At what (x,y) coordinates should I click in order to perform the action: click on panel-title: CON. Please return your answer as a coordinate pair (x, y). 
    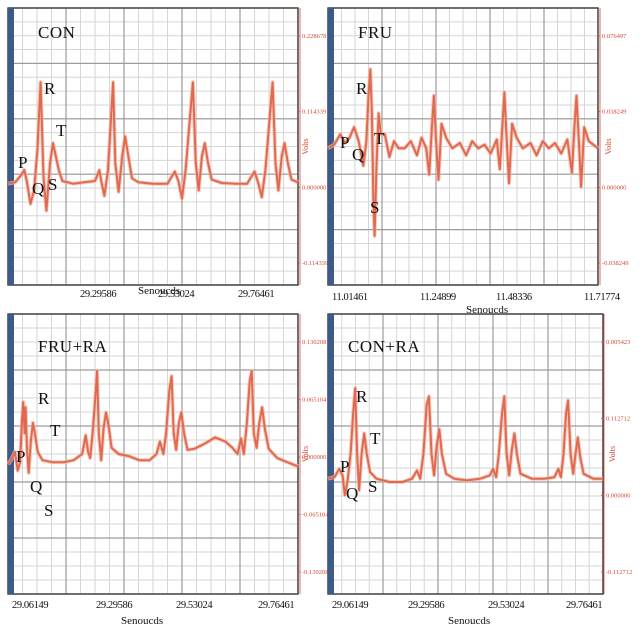
    Looking at the image, I should click on (56, 32).